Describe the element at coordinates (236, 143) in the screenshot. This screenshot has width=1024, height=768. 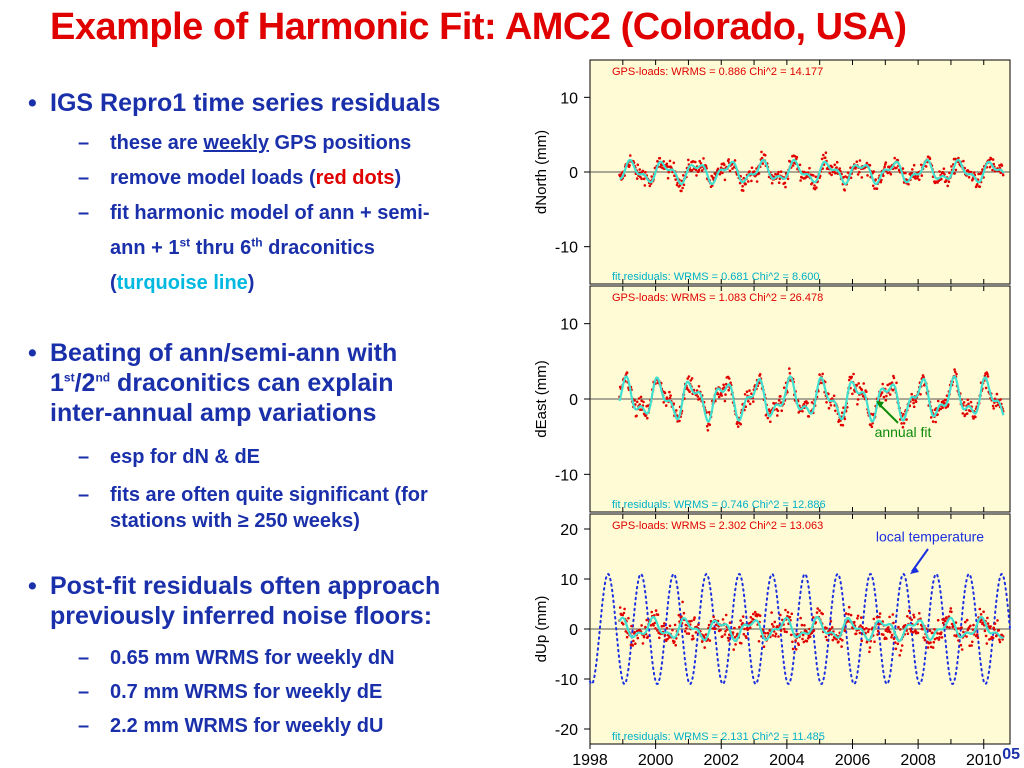
I see `text-part-weekly: weekly` at that location.